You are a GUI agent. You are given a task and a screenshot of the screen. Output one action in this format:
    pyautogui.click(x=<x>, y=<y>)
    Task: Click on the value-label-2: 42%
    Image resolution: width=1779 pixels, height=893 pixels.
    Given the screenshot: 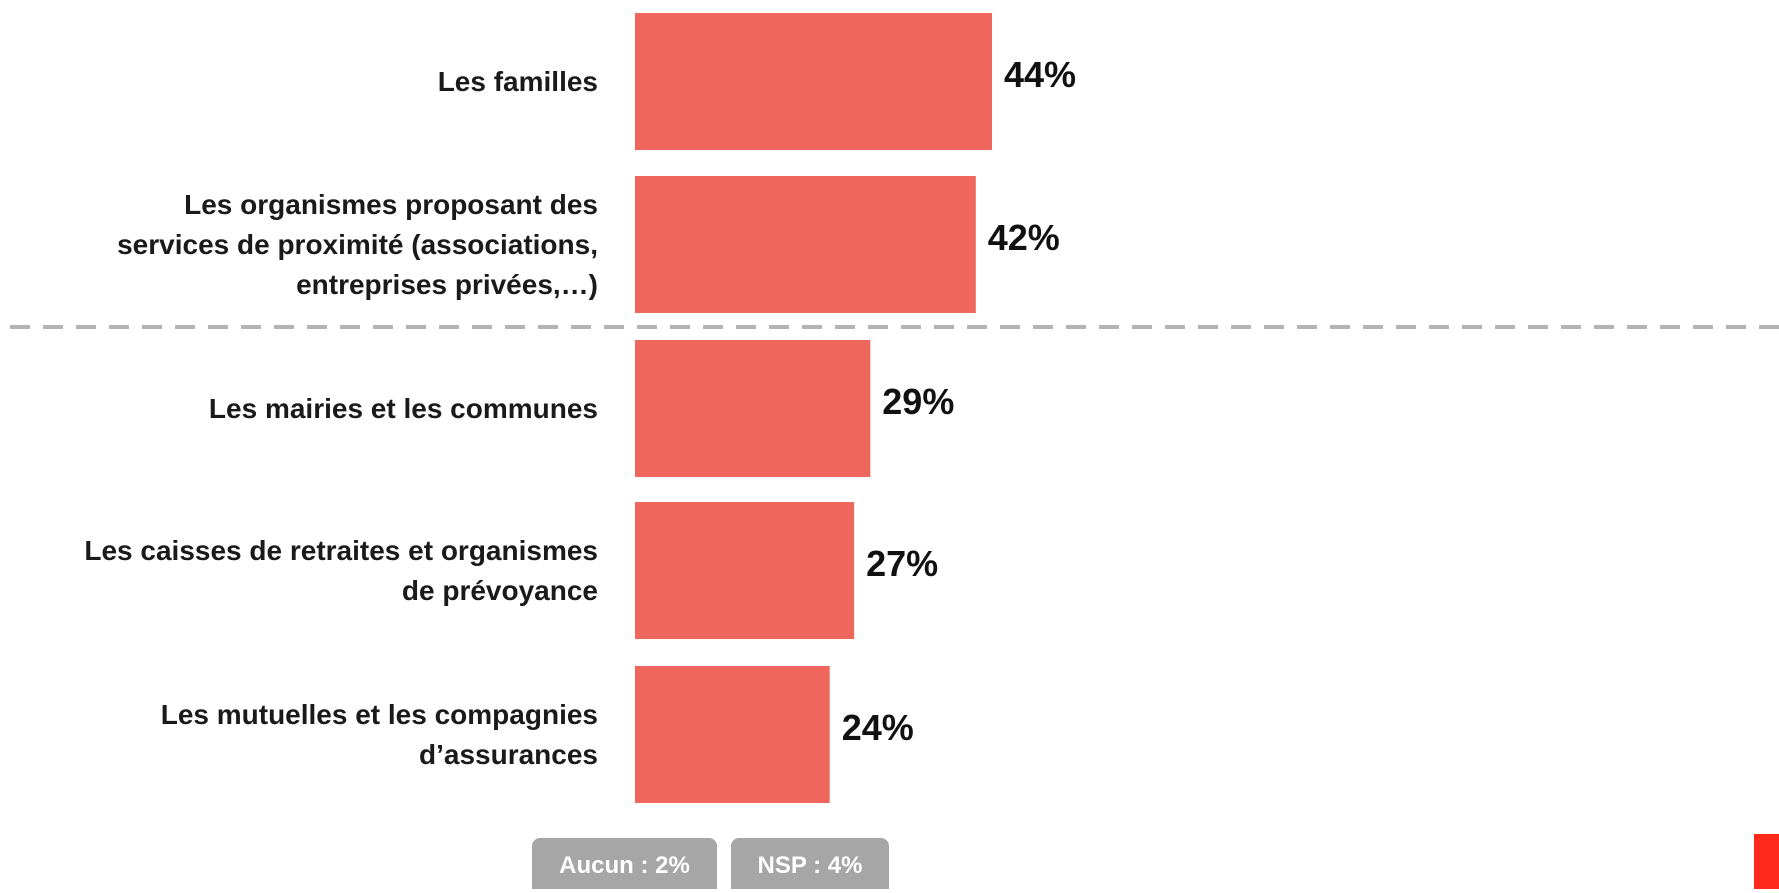 What is the action you would take?
    pyautogui.click(x=1023, y=237)
    